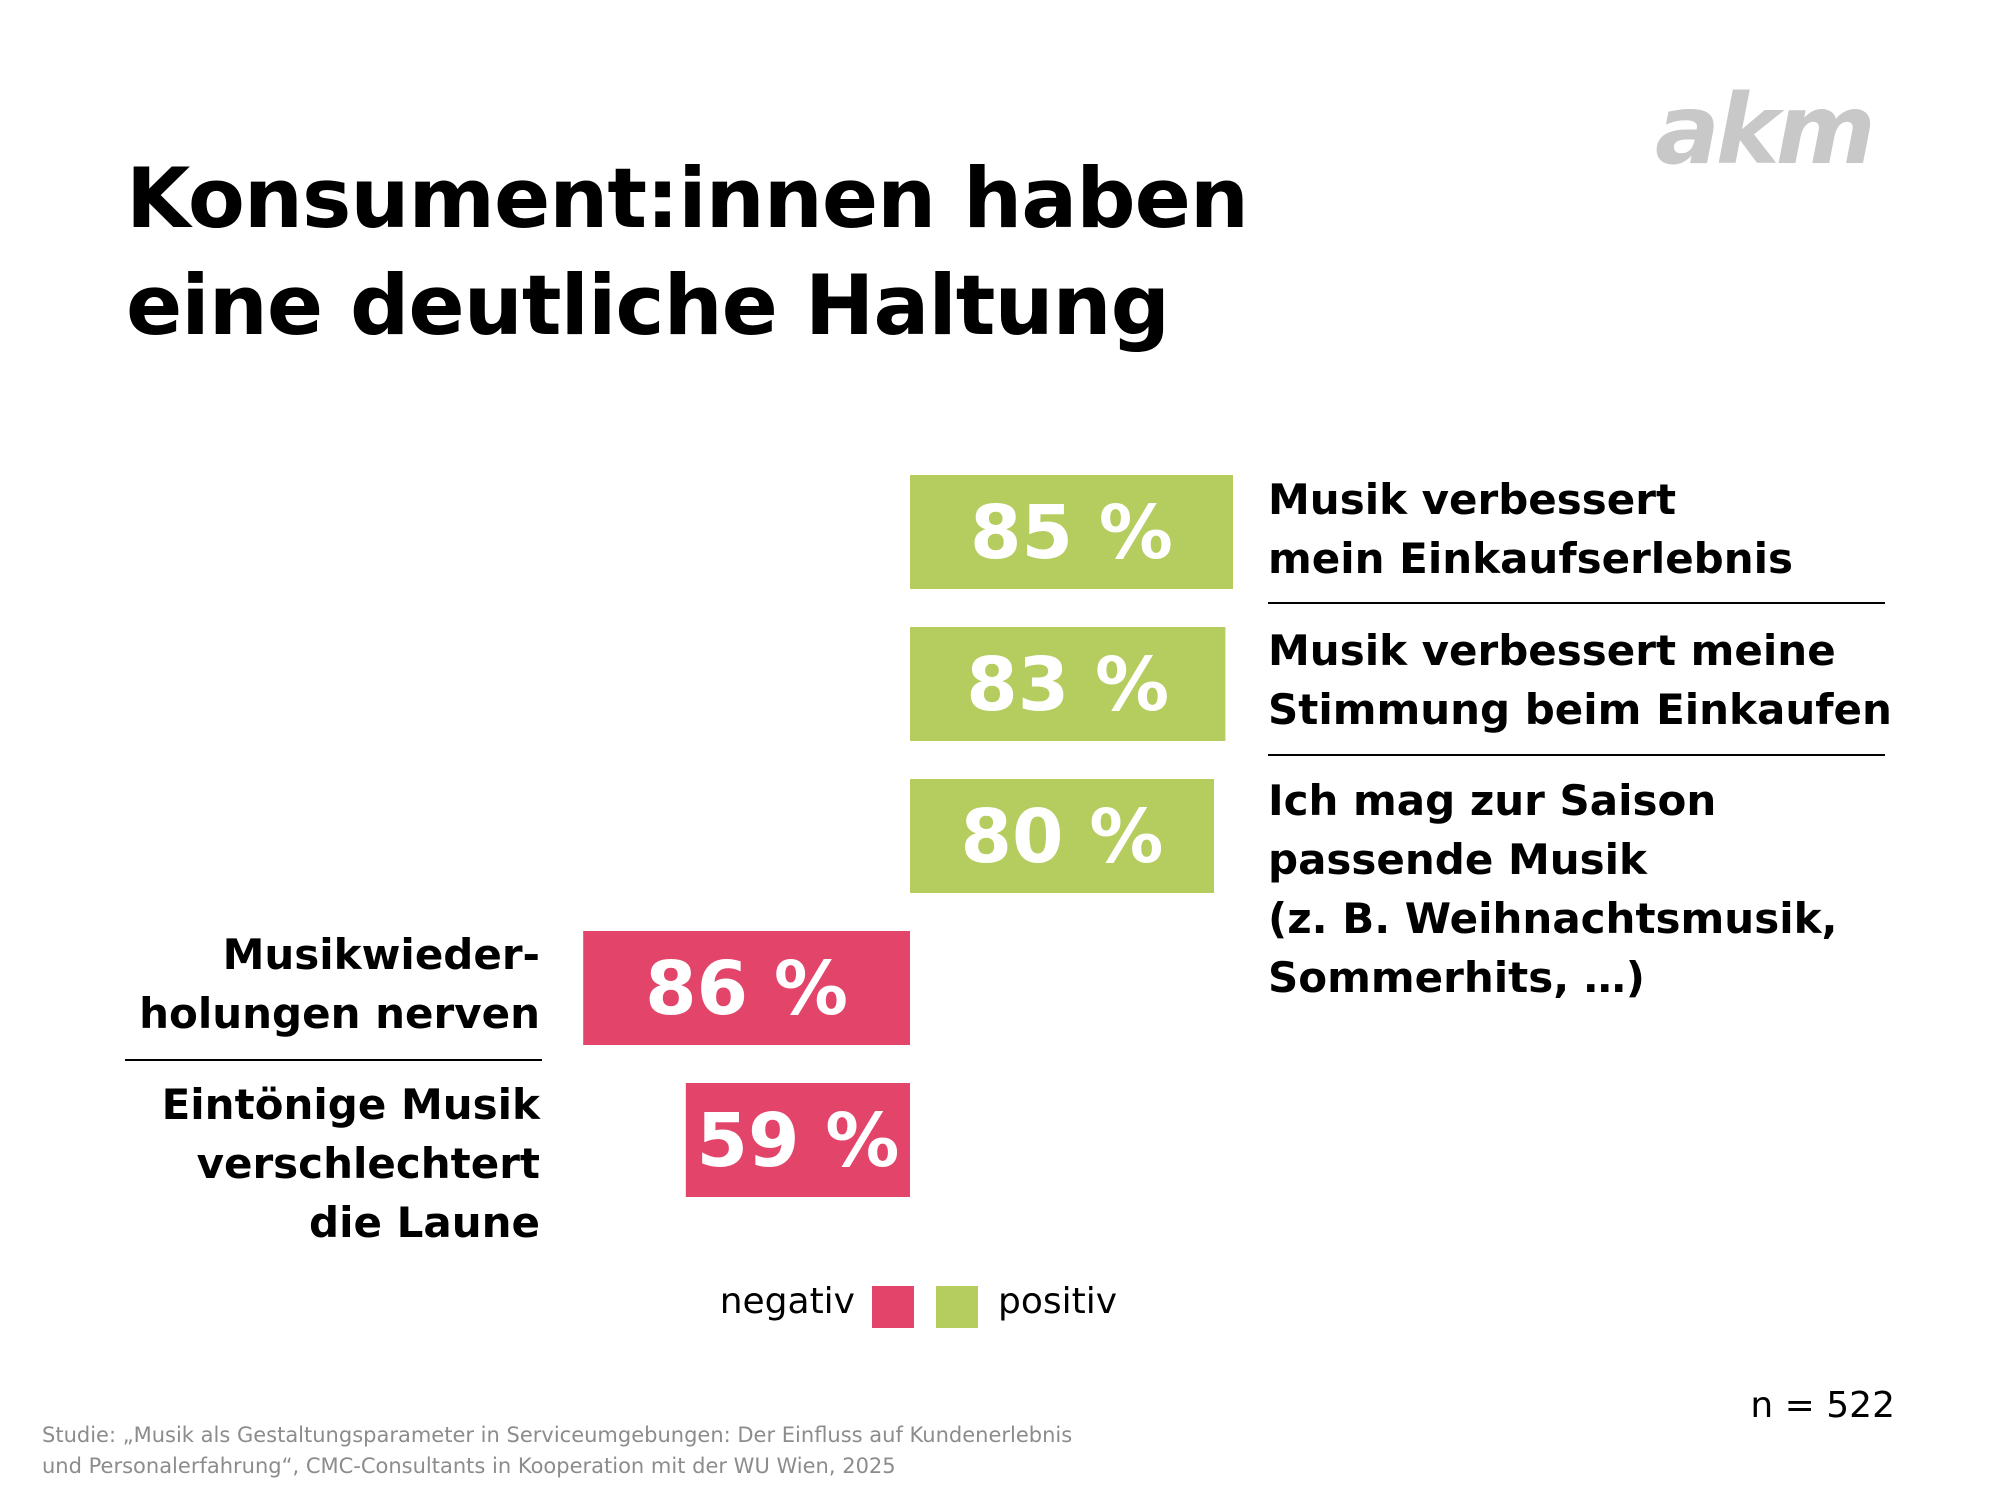  What do you see at coordinates (1553, 918) in the screenshot?
I see `label-line: (z. B. Weihnachtsmusik,` at bounding box center [1553, 918].